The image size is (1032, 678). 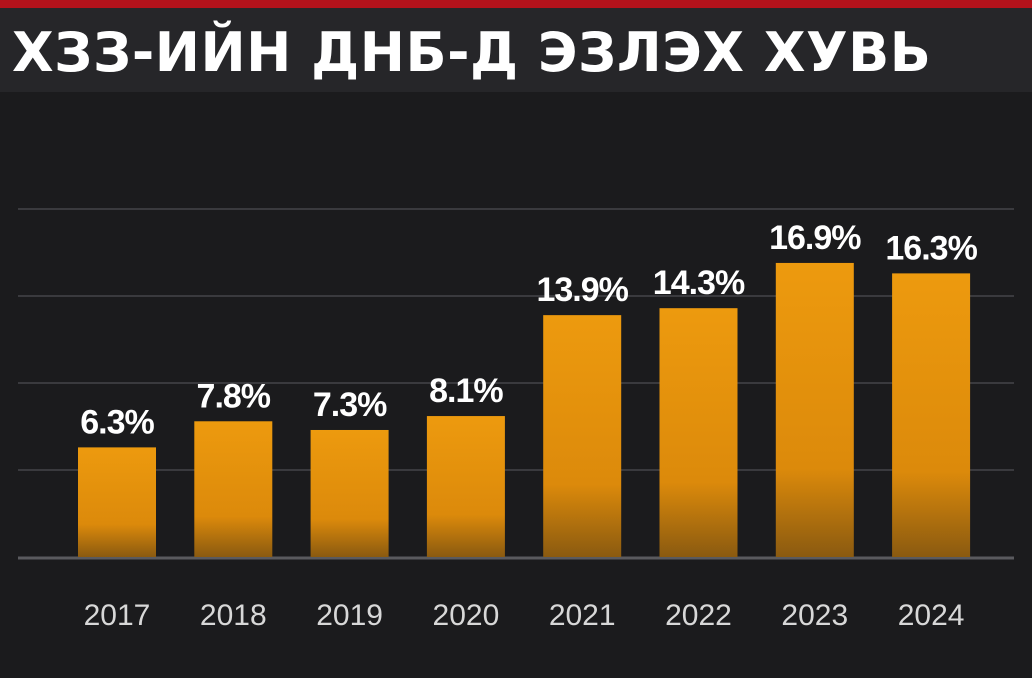 I want to click on bar-2019, so click(x=349, y=493).